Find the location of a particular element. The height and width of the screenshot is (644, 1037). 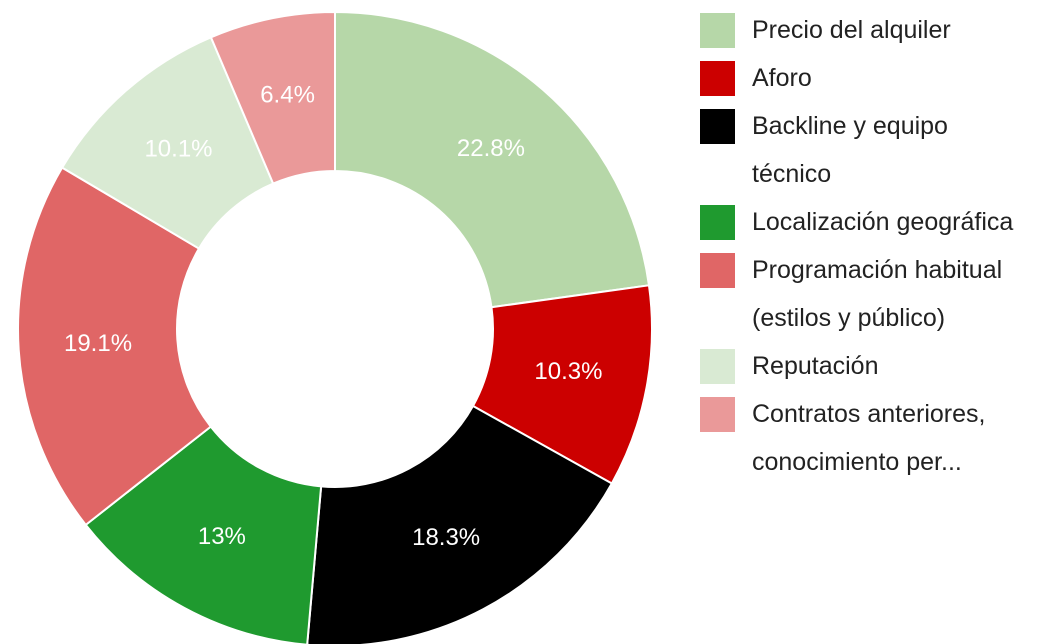

slice-label: 22.8% is located at coordinates (491, 148).